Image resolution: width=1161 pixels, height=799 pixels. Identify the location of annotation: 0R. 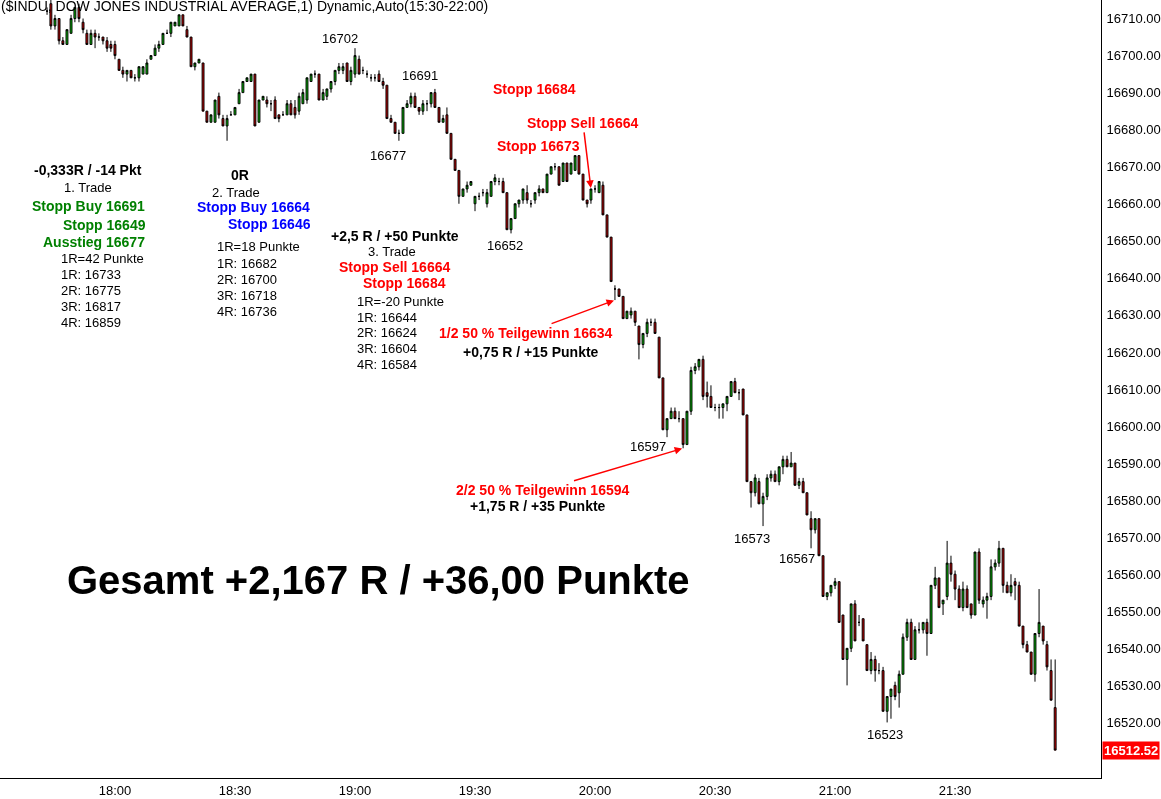
(240, 175).